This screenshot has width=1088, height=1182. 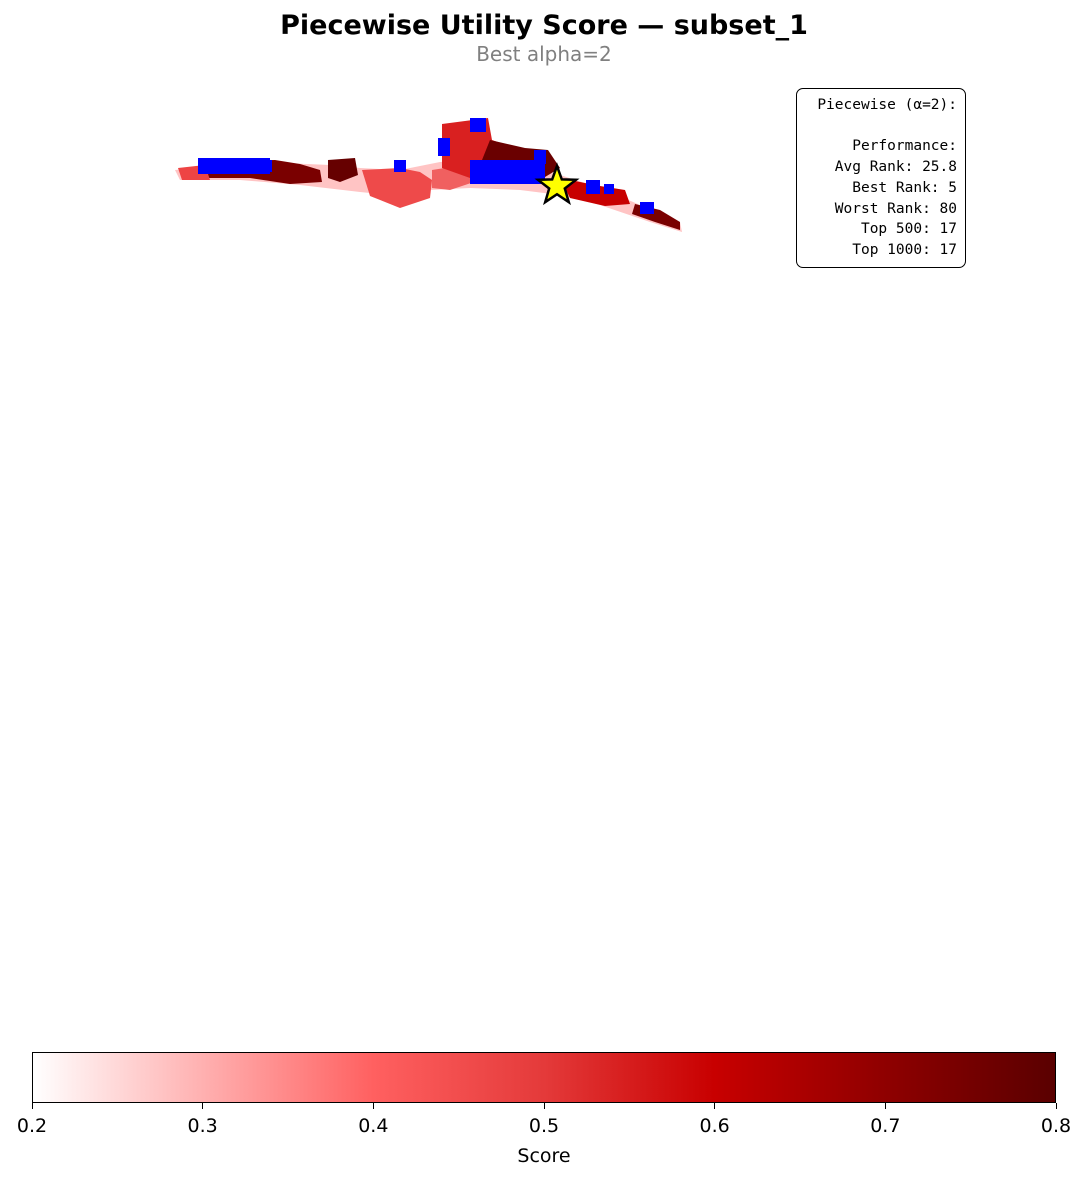 What do you see at coordinates (904, 146) in the screenshot?
I see `stats-line: Performance:` at bounding box center [904, 146].